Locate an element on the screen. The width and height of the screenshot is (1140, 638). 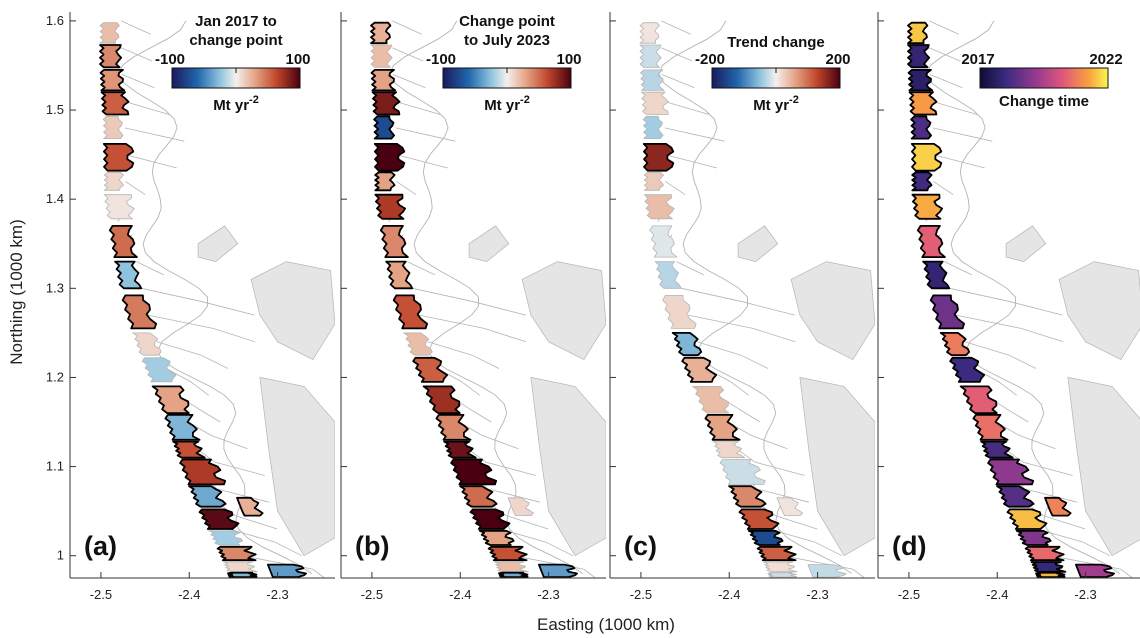
panel-letter: (b) is located at coordinates (372, 546).